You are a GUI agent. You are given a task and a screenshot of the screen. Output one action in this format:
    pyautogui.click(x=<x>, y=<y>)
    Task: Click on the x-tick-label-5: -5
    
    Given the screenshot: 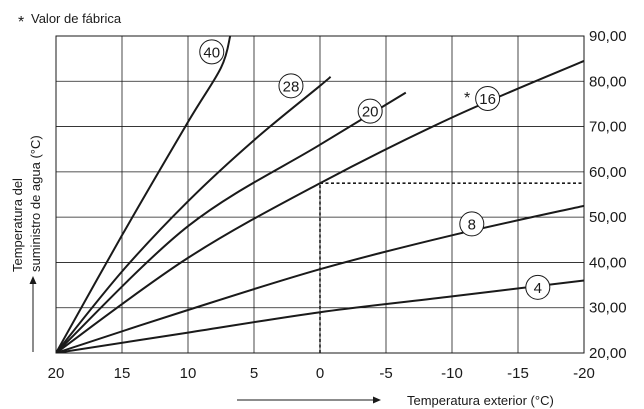 What is the action you would take?
    pyautogui.click(x=385, y=373)
    